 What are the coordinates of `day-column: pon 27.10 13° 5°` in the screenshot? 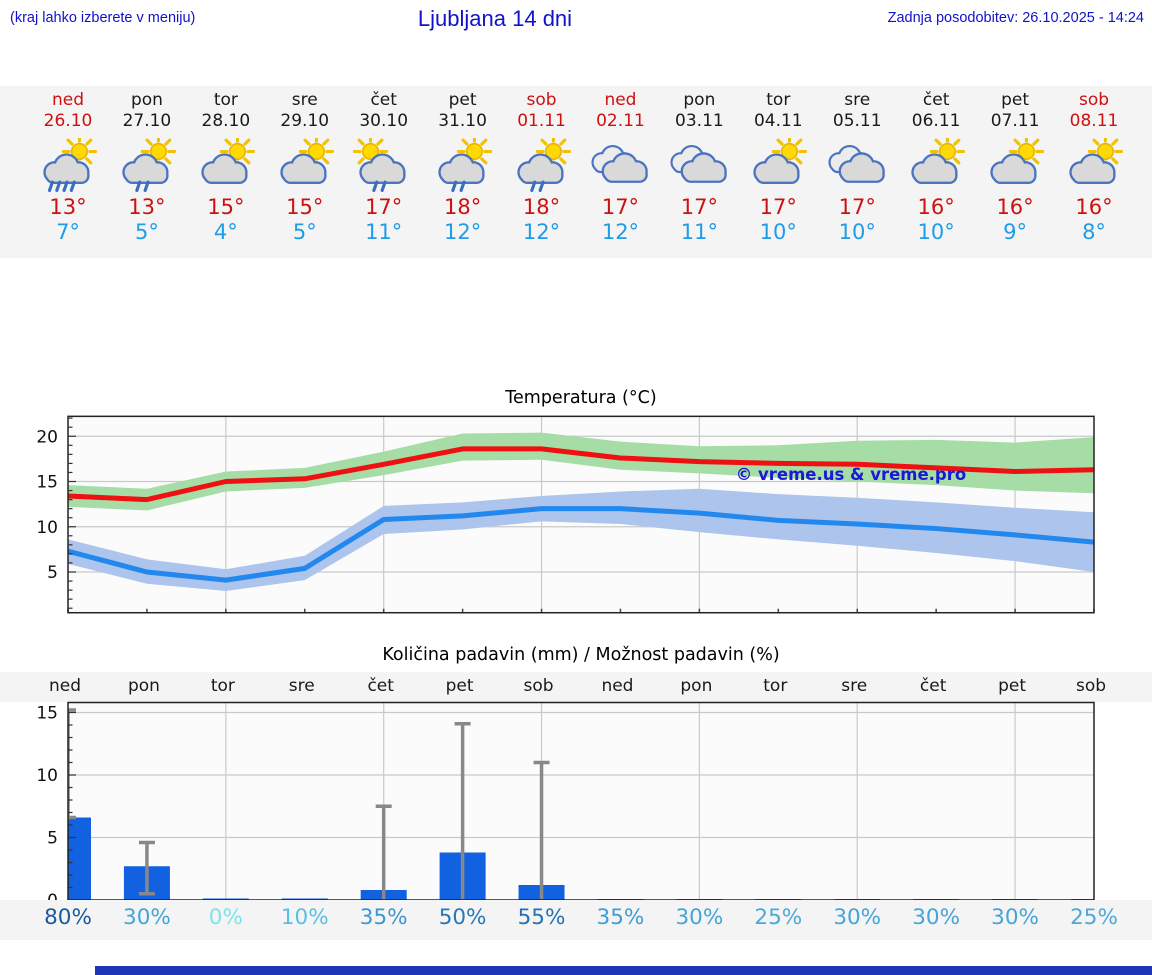 It's located at (147, 167).